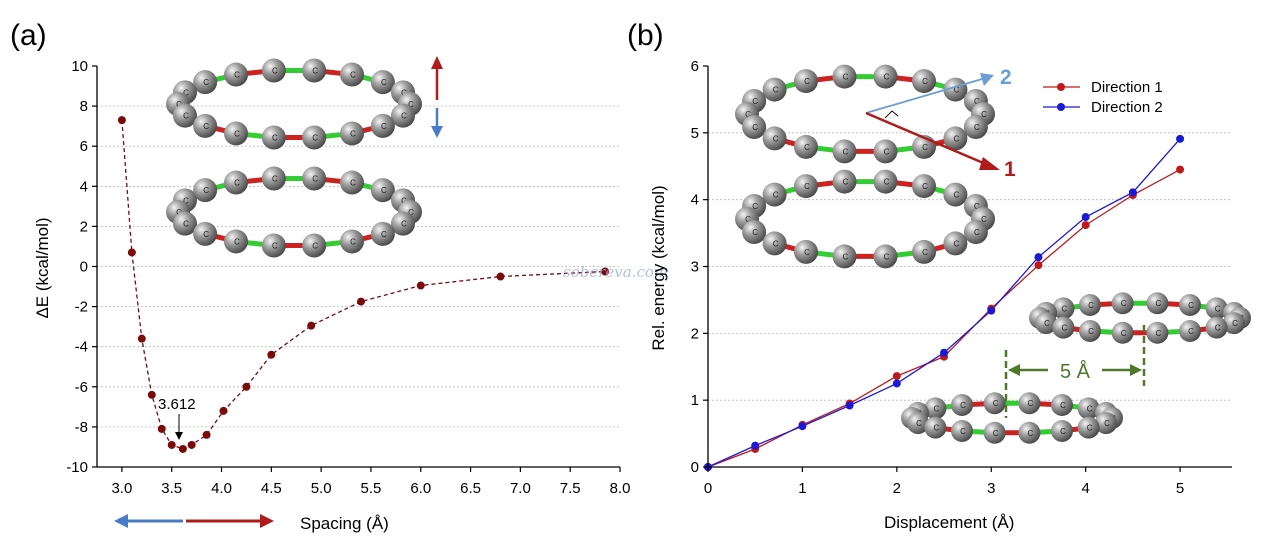 The image size is (1264, 545). Describe the element at coordinates (28, 35) in the screenshot. I see `panel-a-label: (a)` at that location.